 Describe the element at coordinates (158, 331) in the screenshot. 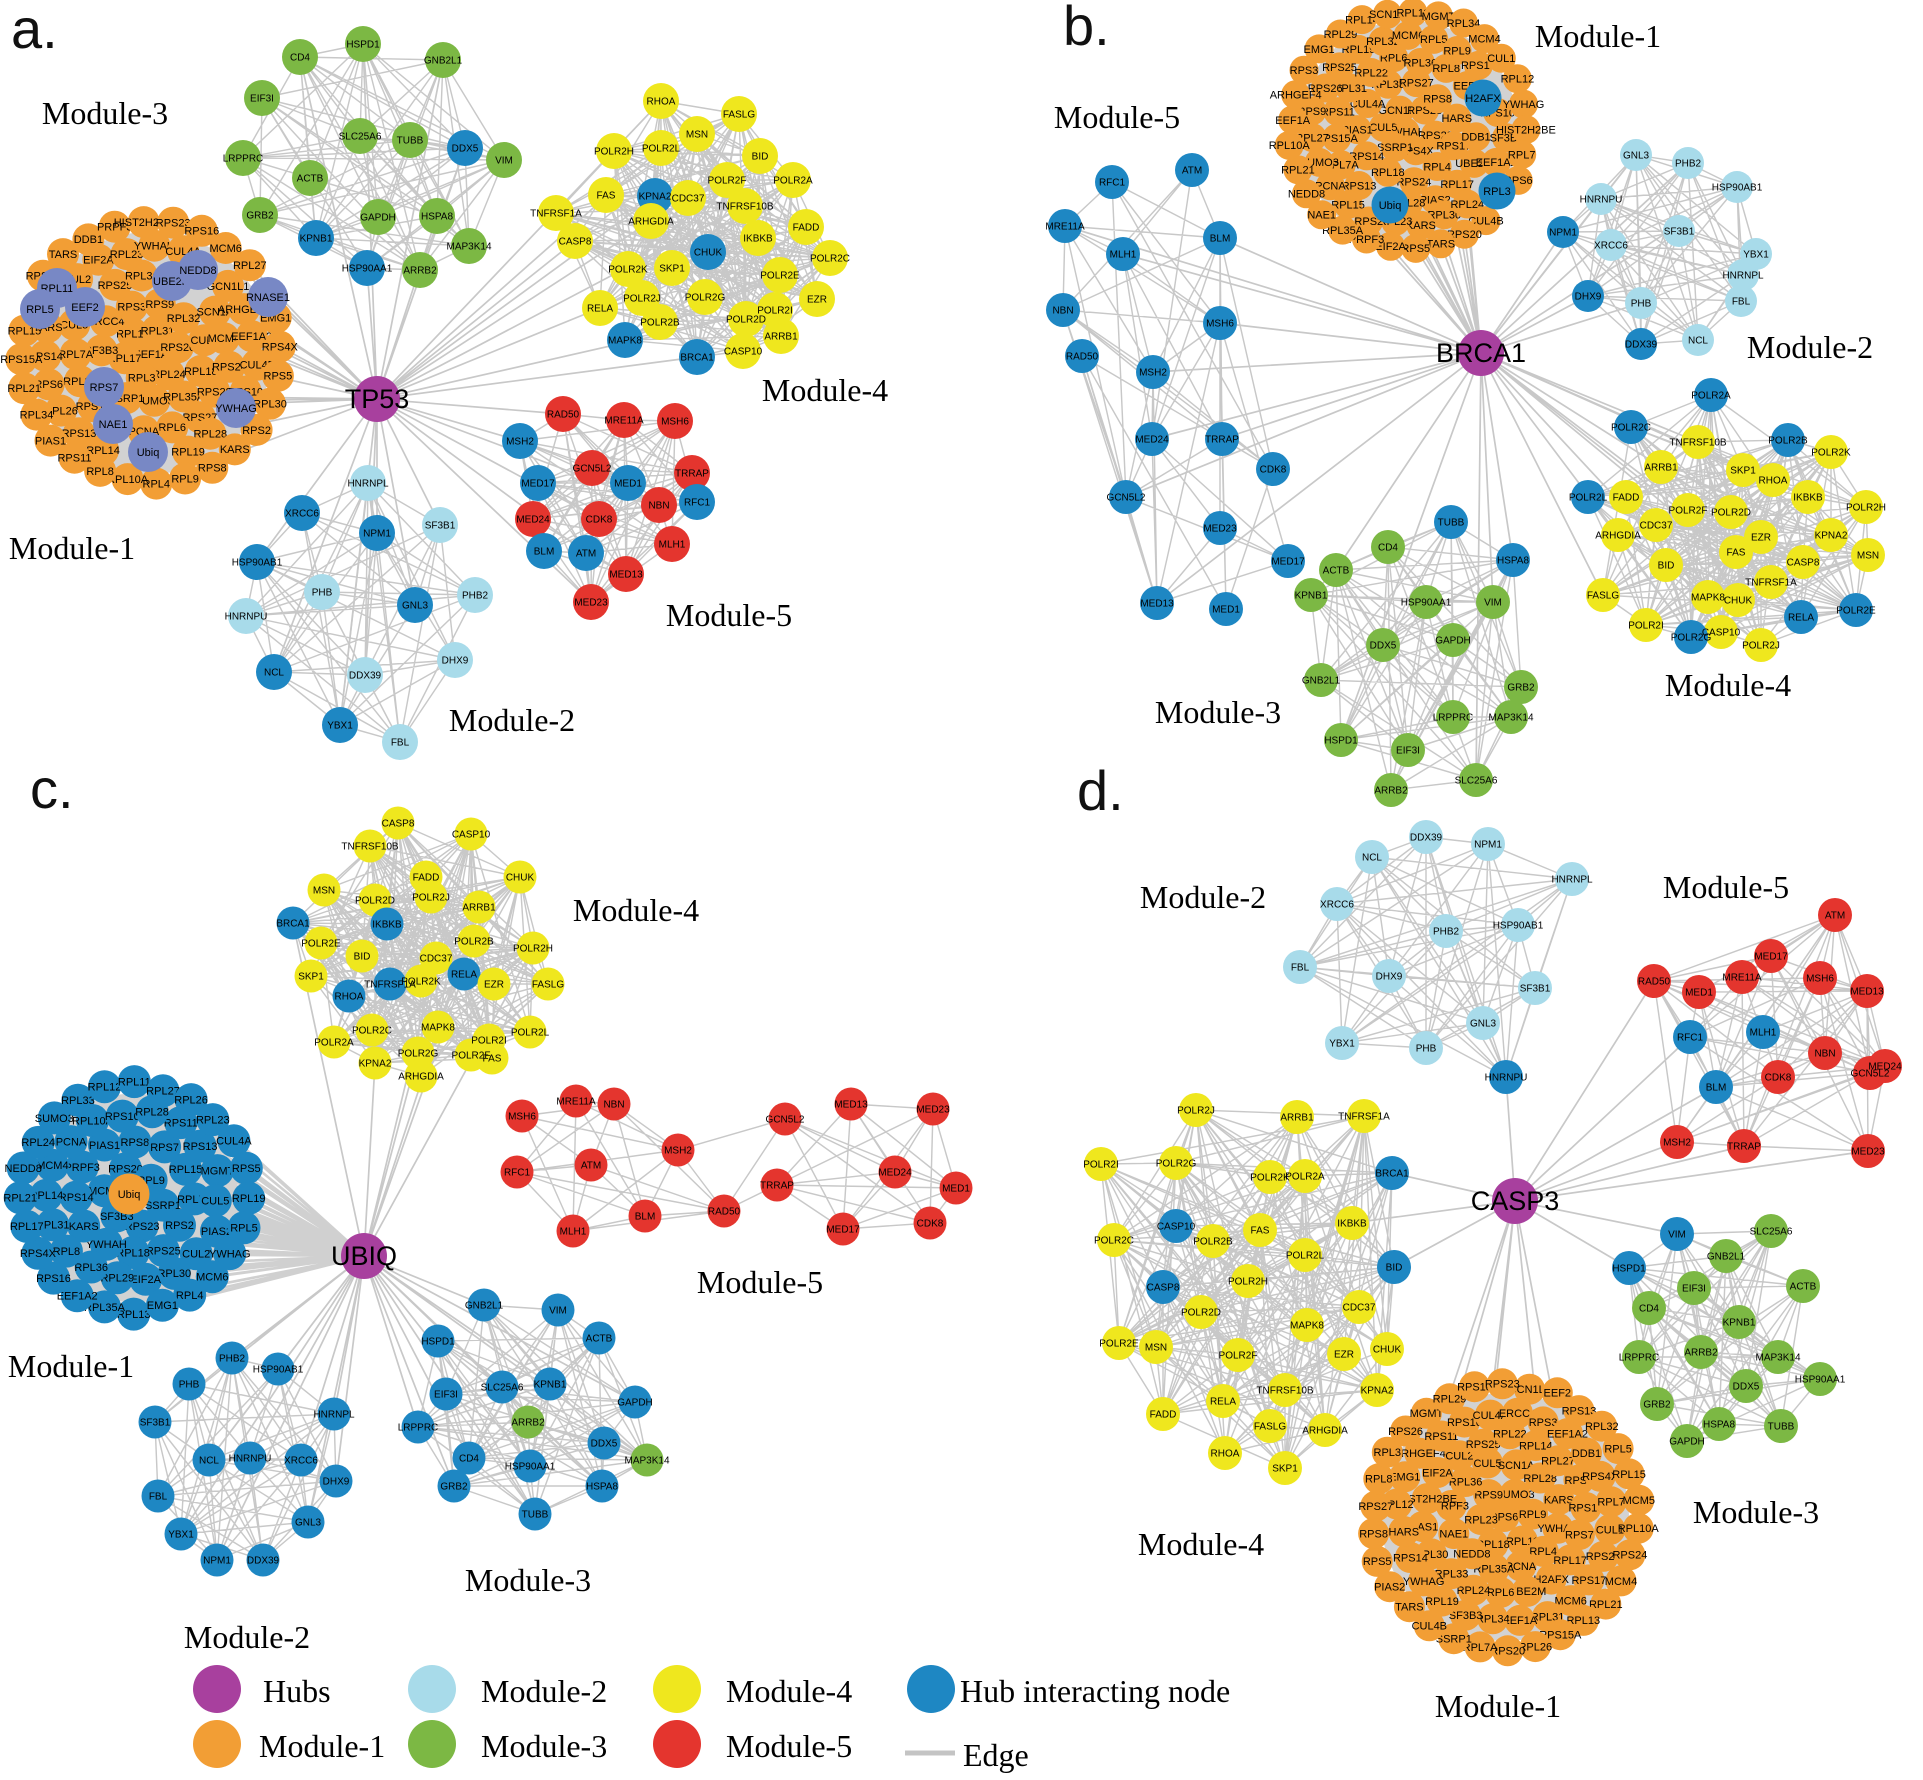

I see `svg-text: RPL31` at that location.